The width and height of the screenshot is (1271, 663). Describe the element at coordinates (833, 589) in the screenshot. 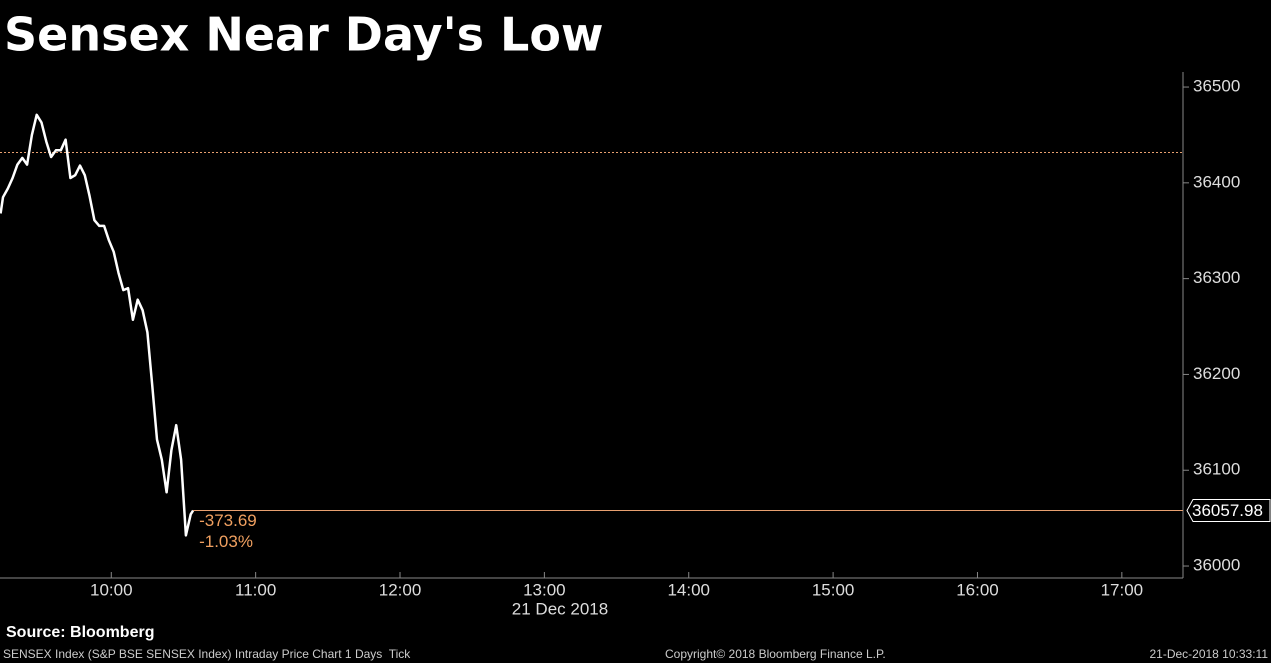

I see `x-tick-label: 15:00` at that location.